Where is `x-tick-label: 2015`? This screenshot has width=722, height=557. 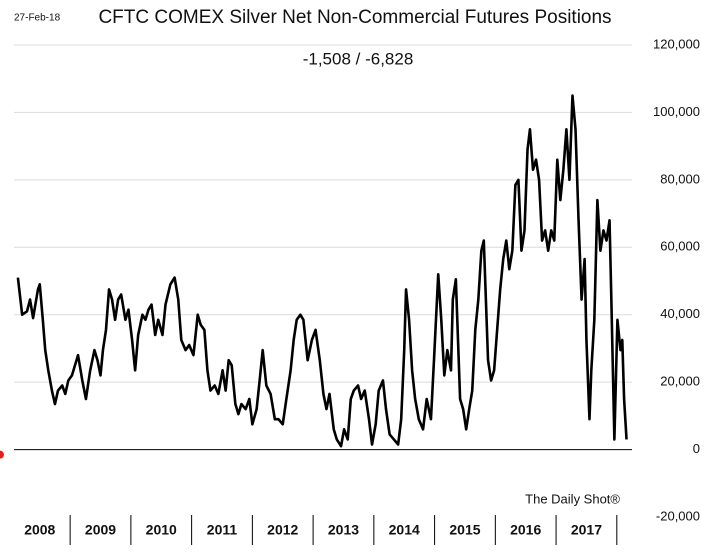
x-tick-label: 2015 is located at coordinates (464, 530).